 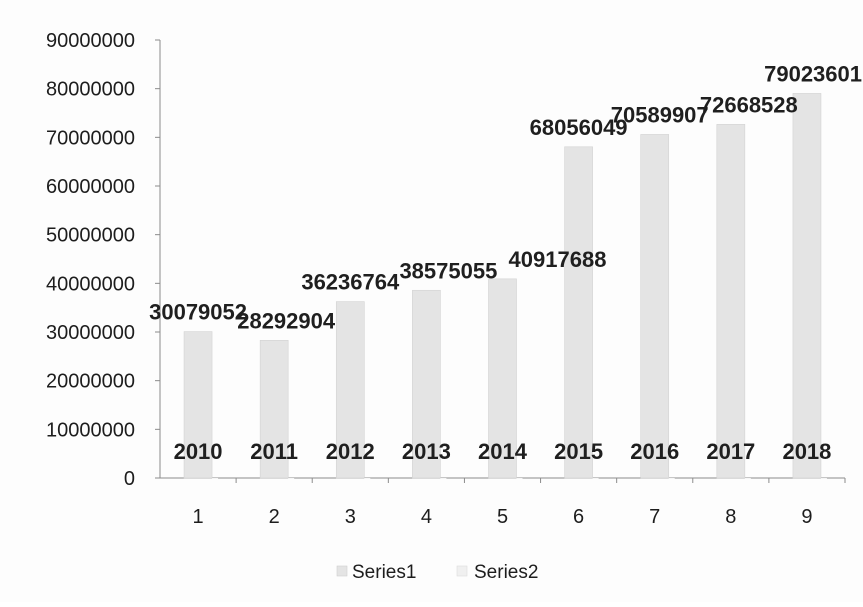 I want to click on y-tick-label: 0, so click(x=129, y=479).